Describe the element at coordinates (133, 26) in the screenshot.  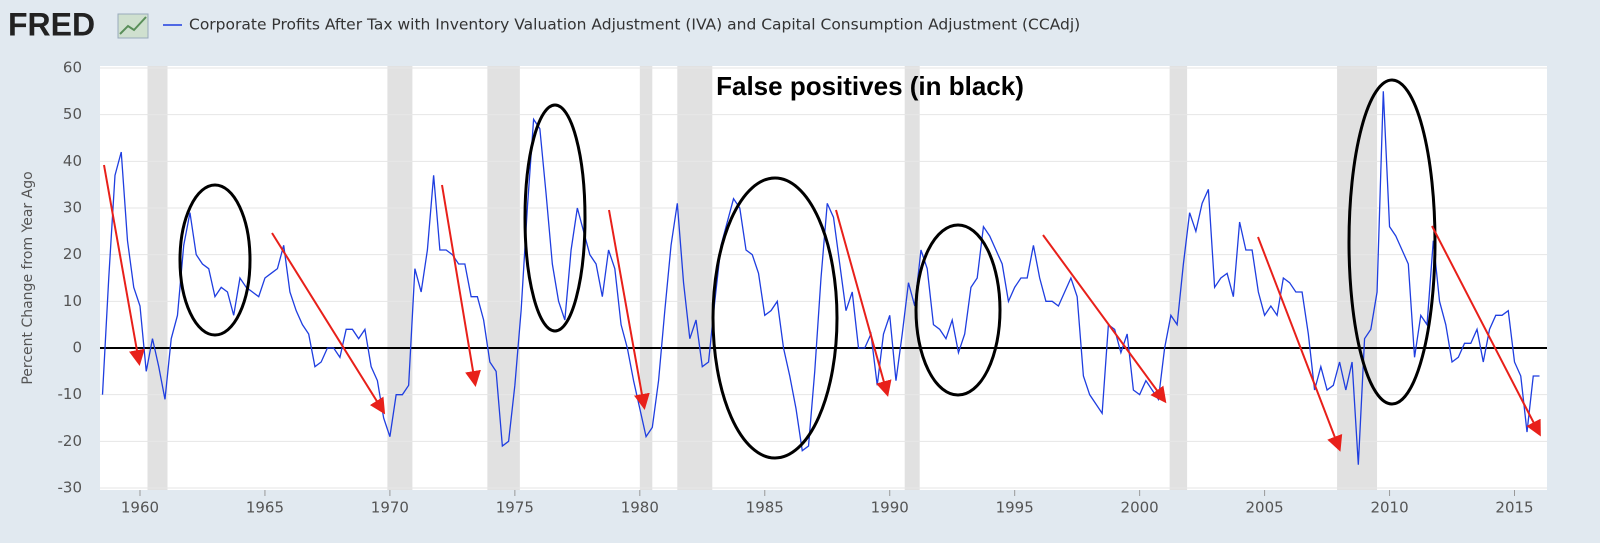
I see `logo-icon` at that location.